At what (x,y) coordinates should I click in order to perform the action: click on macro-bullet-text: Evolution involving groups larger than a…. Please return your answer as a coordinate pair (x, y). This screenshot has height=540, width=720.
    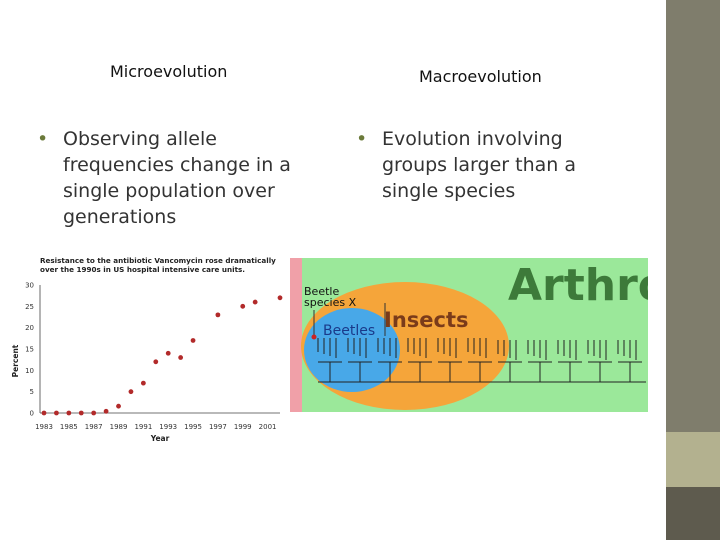
    Looking at the image, I should click on (479, 165).